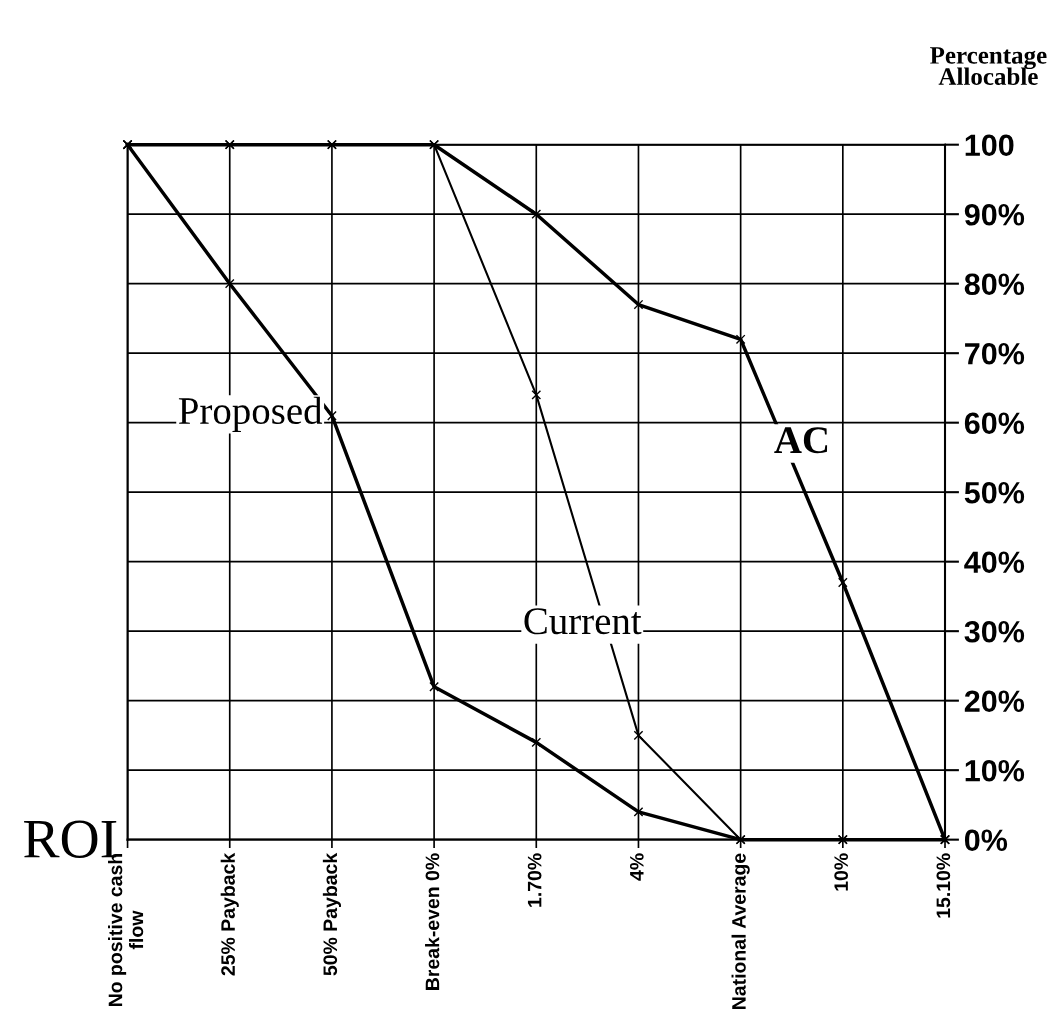 This screenshot has width=1063, height=1019. Describe the element at coordinates (994, 562) in the screenshot. I see `y-tick-label: 40%` at that location.